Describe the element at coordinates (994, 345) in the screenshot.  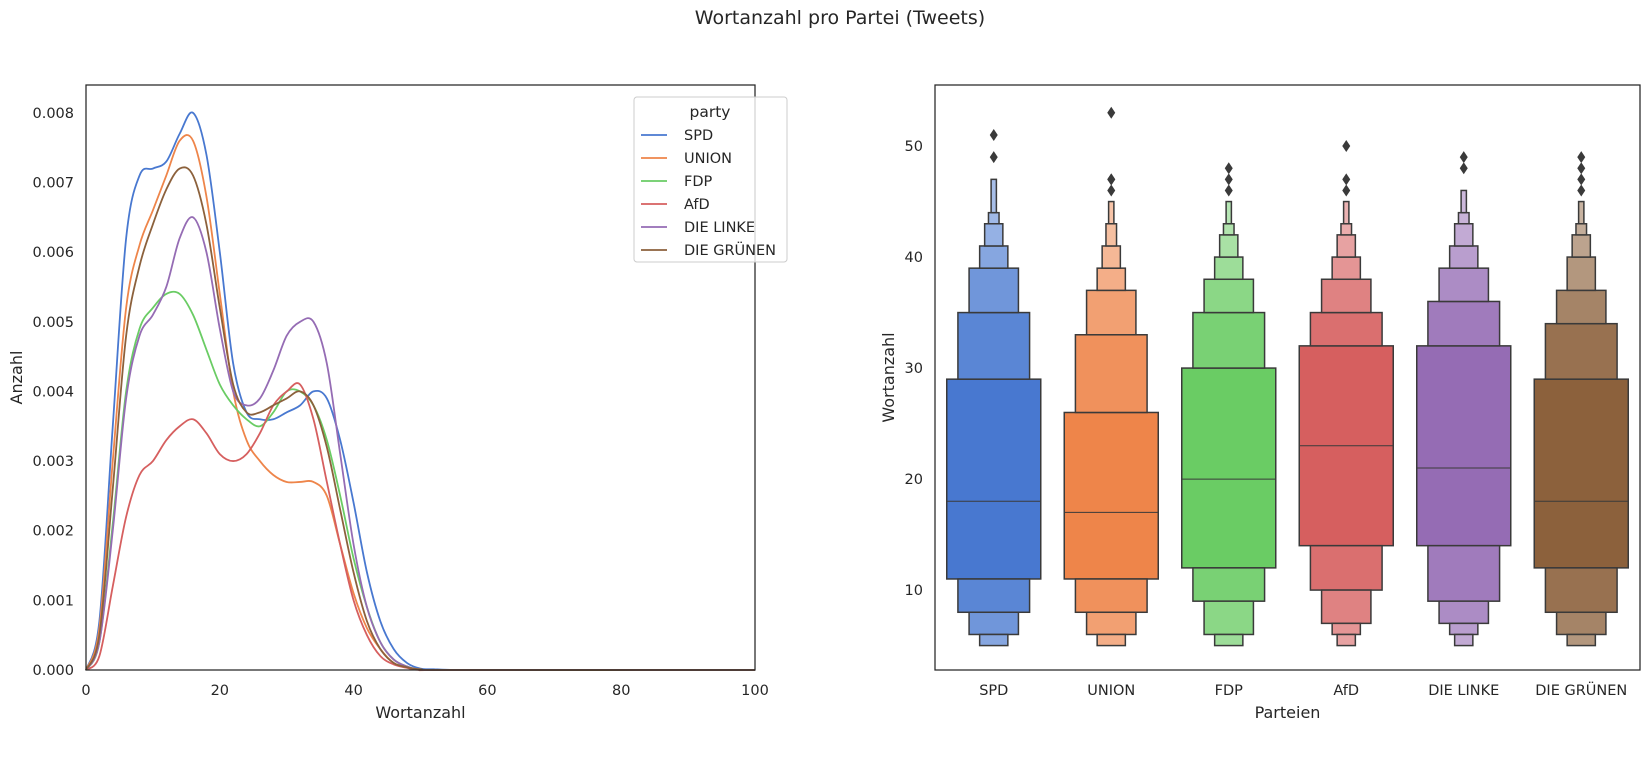
I see `boxen-box-spd-level-2-upper` at that location.